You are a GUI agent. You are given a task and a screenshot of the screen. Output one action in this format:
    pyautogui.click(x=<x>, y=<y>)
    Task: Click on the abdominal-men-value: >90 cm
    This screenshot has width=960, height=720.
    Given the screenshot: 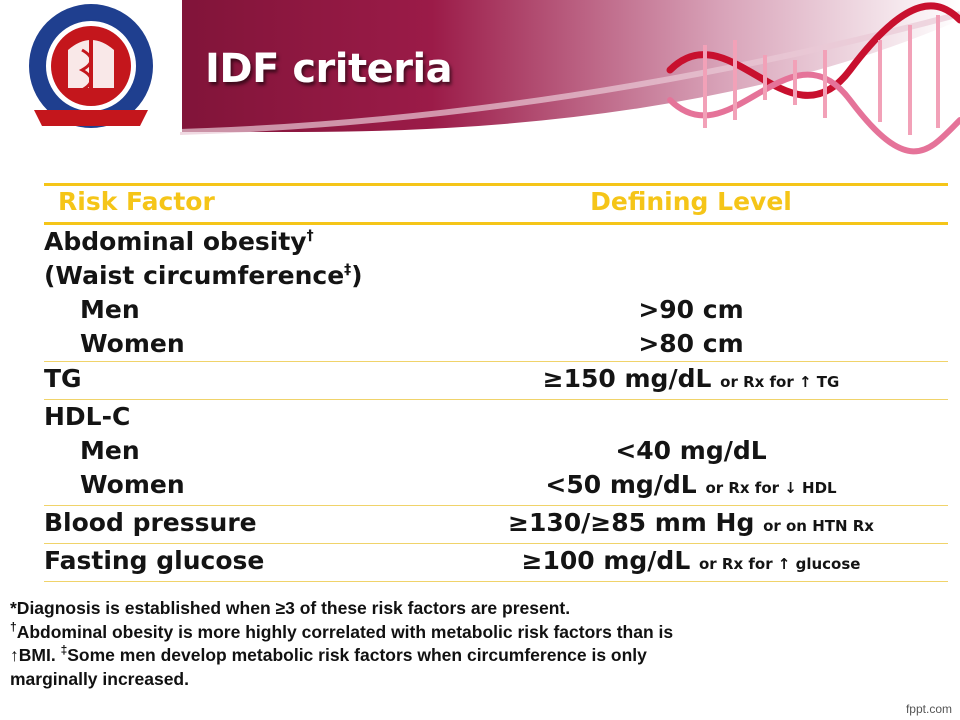 What is the action you would take?
    pyautogui.click(x=691, y=309)
    